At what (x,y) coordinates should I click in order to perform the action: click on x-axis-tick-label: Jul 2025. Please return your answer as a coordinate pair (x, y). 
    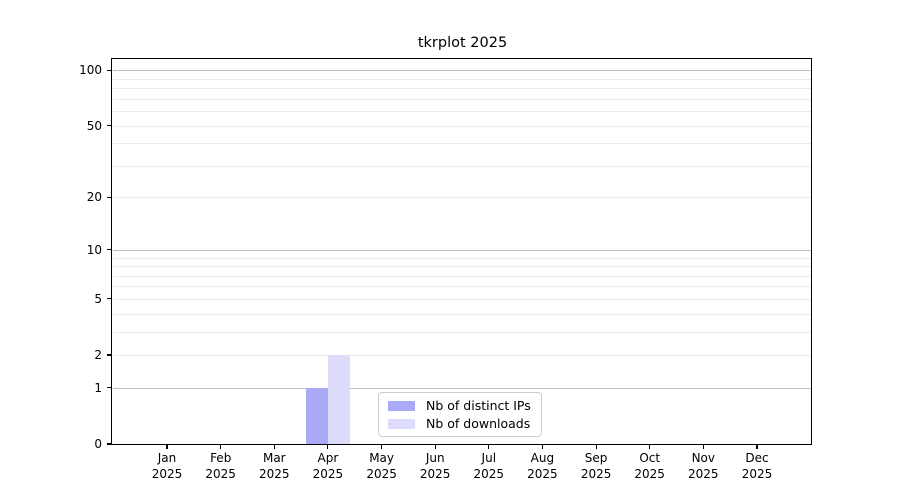
    Looking at the image, I should click on (489, 466).